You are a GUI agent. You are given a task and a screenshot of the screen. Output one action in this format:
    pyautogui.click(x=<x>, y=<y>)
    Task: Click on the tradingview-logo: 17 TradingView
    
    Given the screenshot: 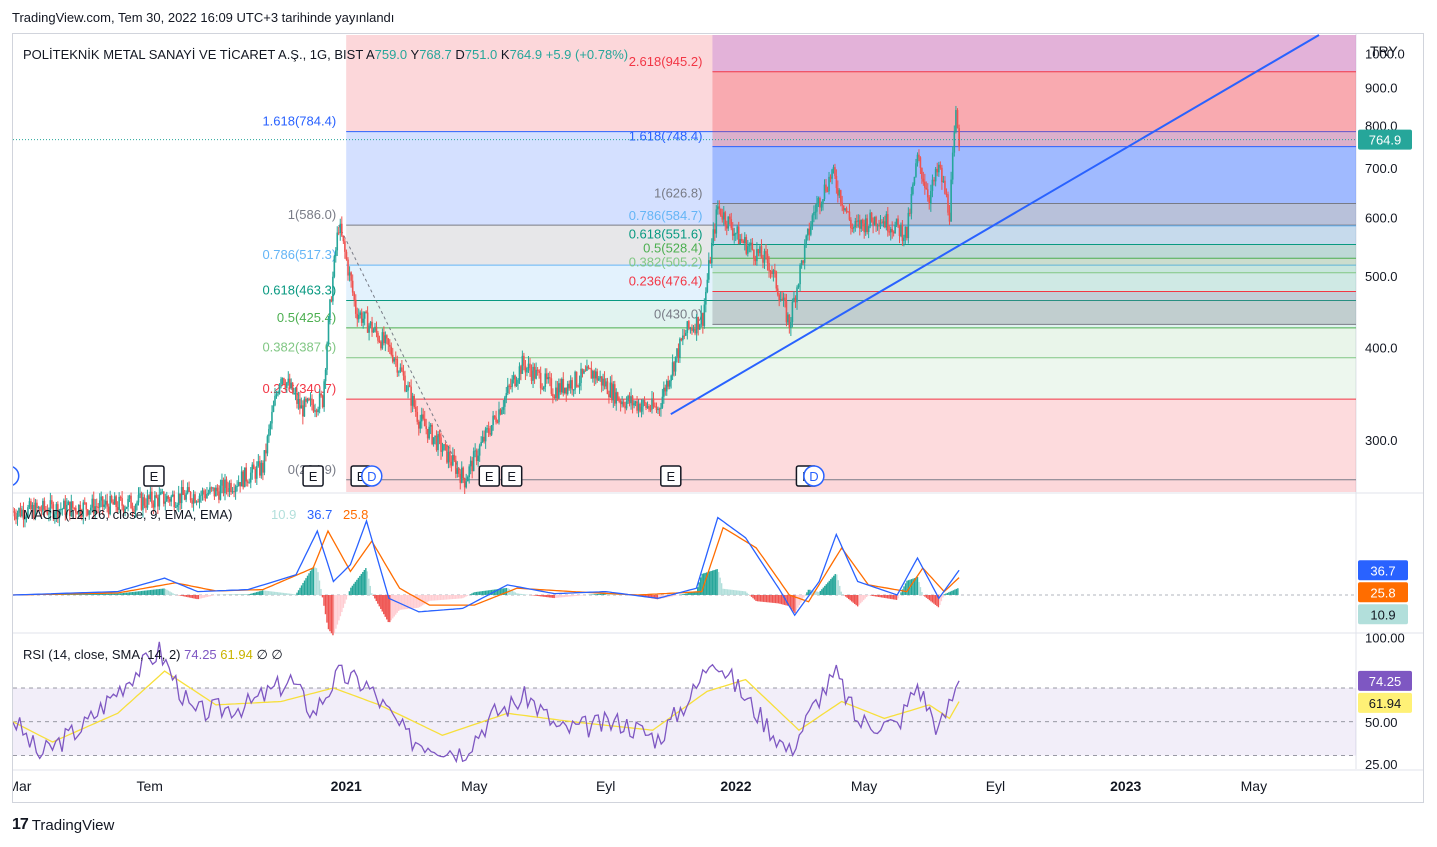 What is the action you would take?
    pyautogui.click(x=63, y=825)
    